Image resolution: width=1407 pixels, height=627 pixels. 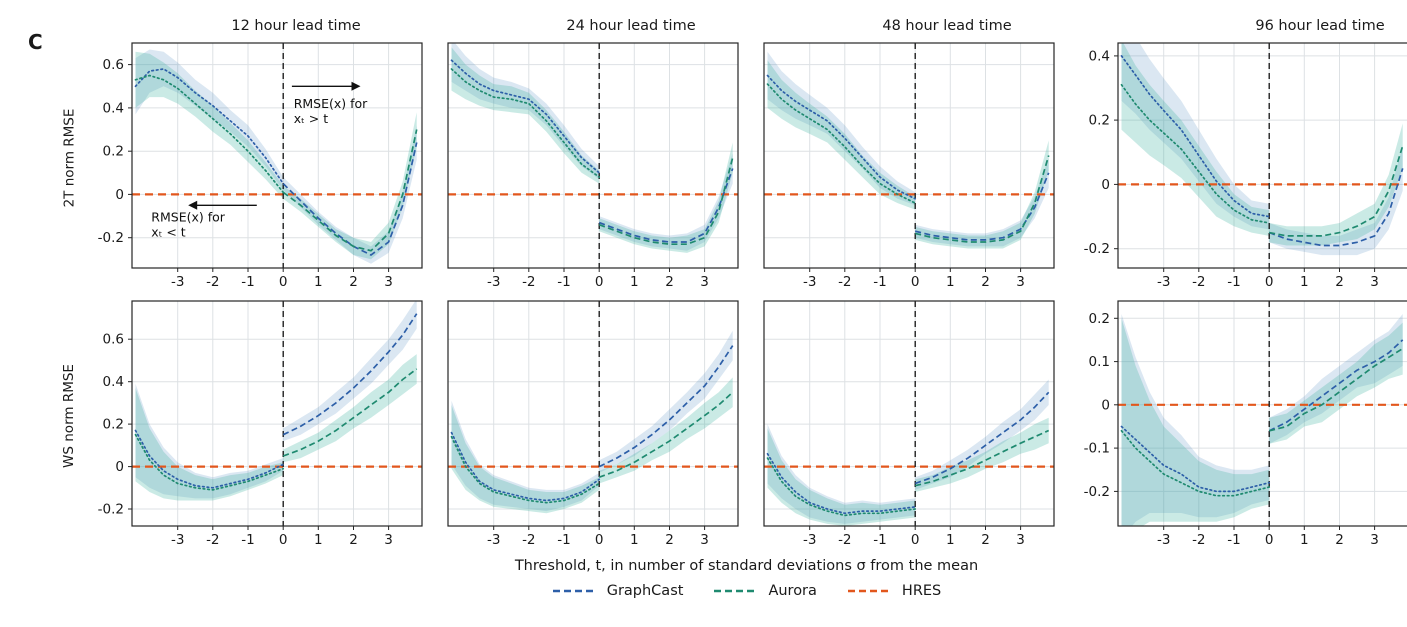 I want to click on chart-ws-48h: -3 -2 -1 0 1 2 3, so click(x=909, y=423).